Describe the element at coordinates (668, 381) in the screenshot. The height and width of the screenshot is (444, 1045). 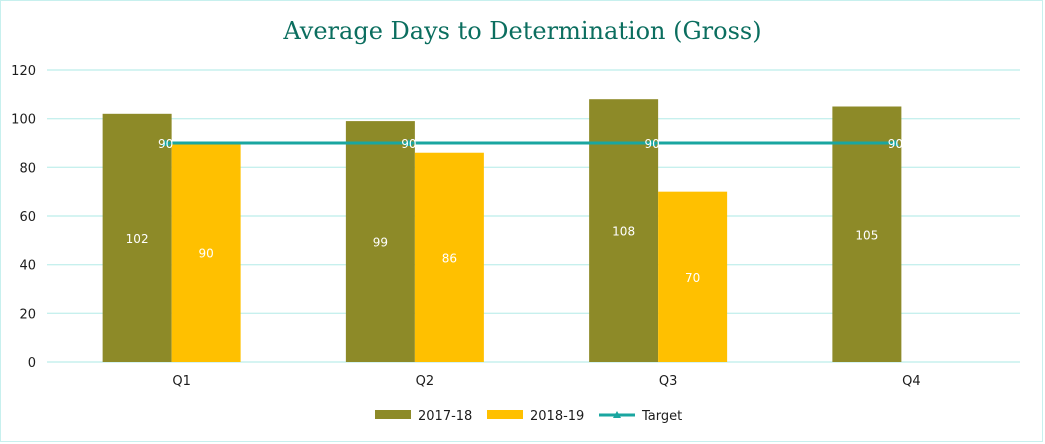
I see `x-category-label: Q3` at that location.